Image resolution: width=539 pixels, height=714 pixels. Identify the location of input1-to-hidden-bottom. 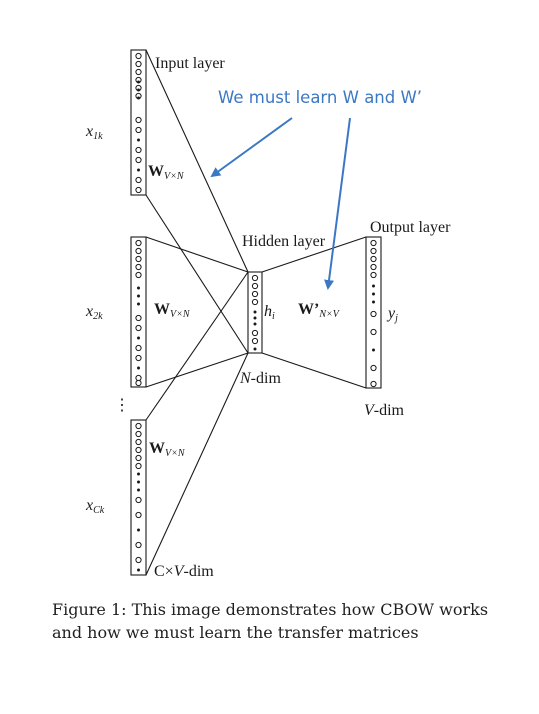
(197, 274).